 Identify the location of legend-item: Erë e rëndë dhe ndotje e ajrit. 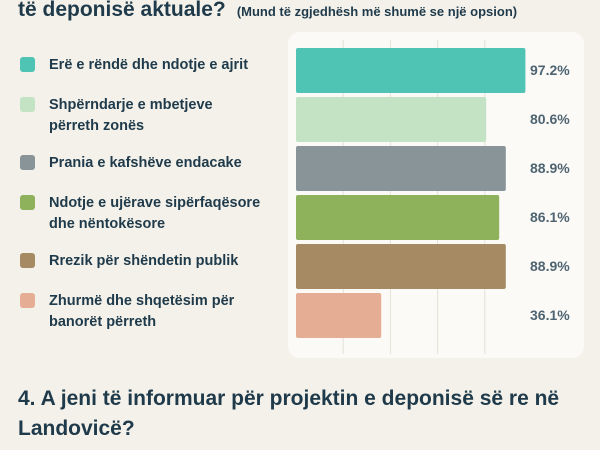
(155, 65).